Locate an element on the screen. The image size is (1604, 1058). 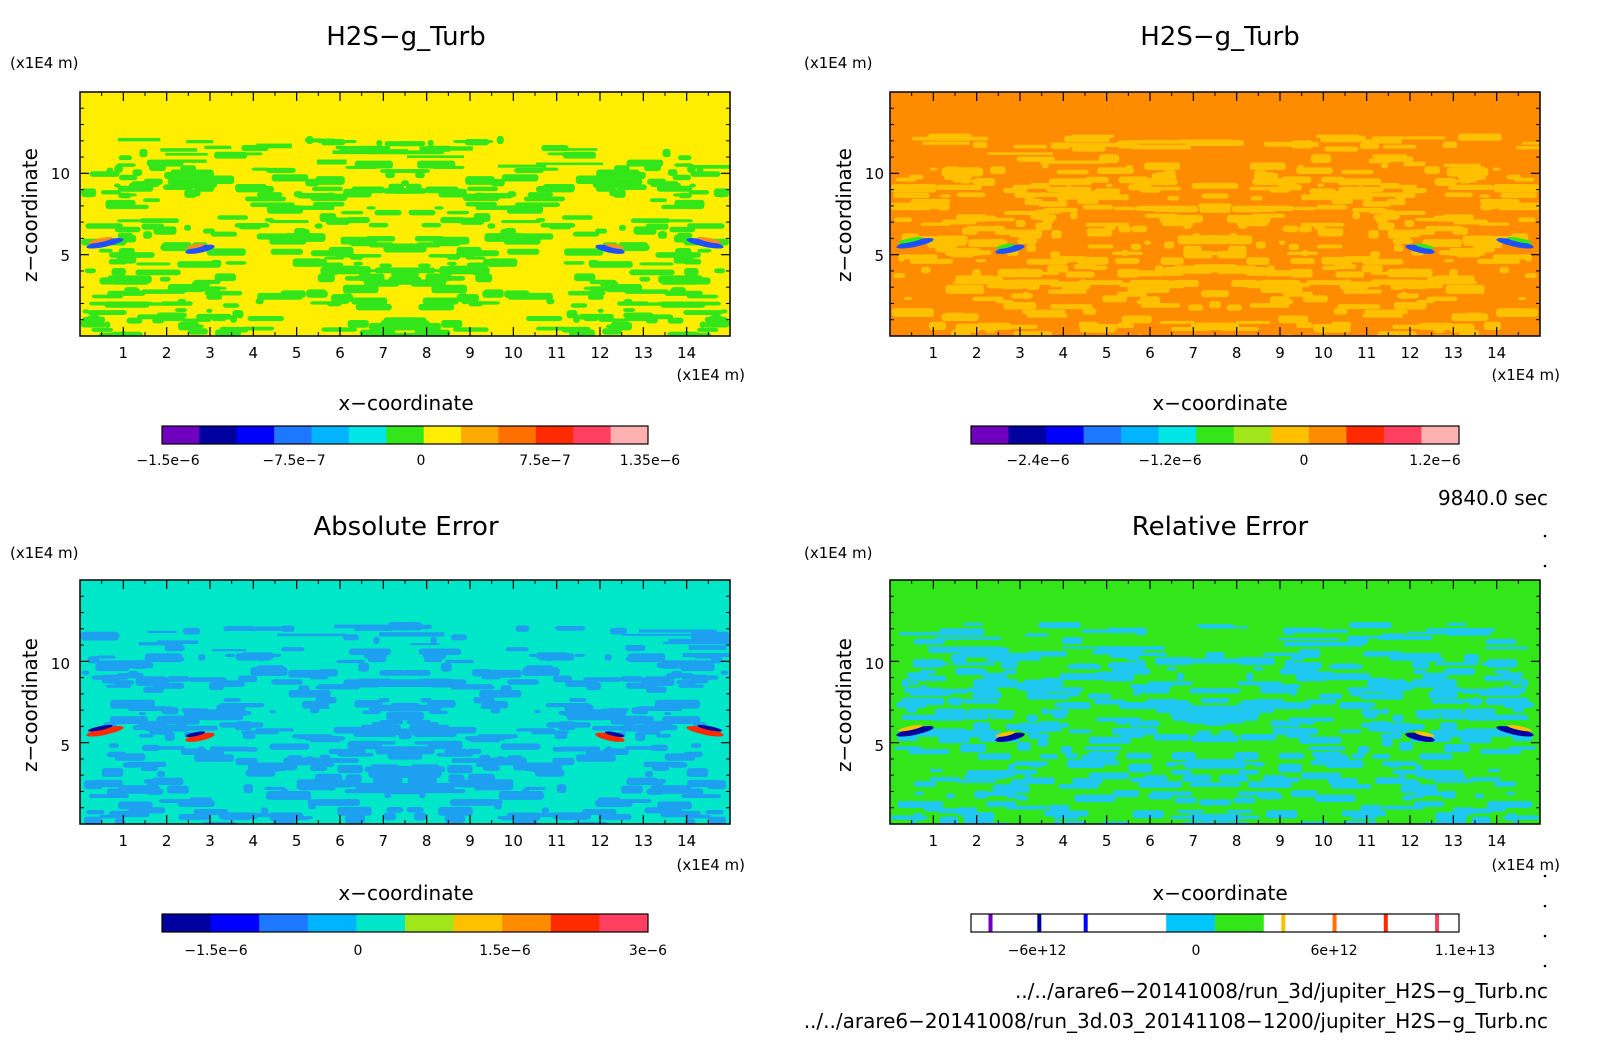
colorbar-frame is located at coordinates (405, 435).